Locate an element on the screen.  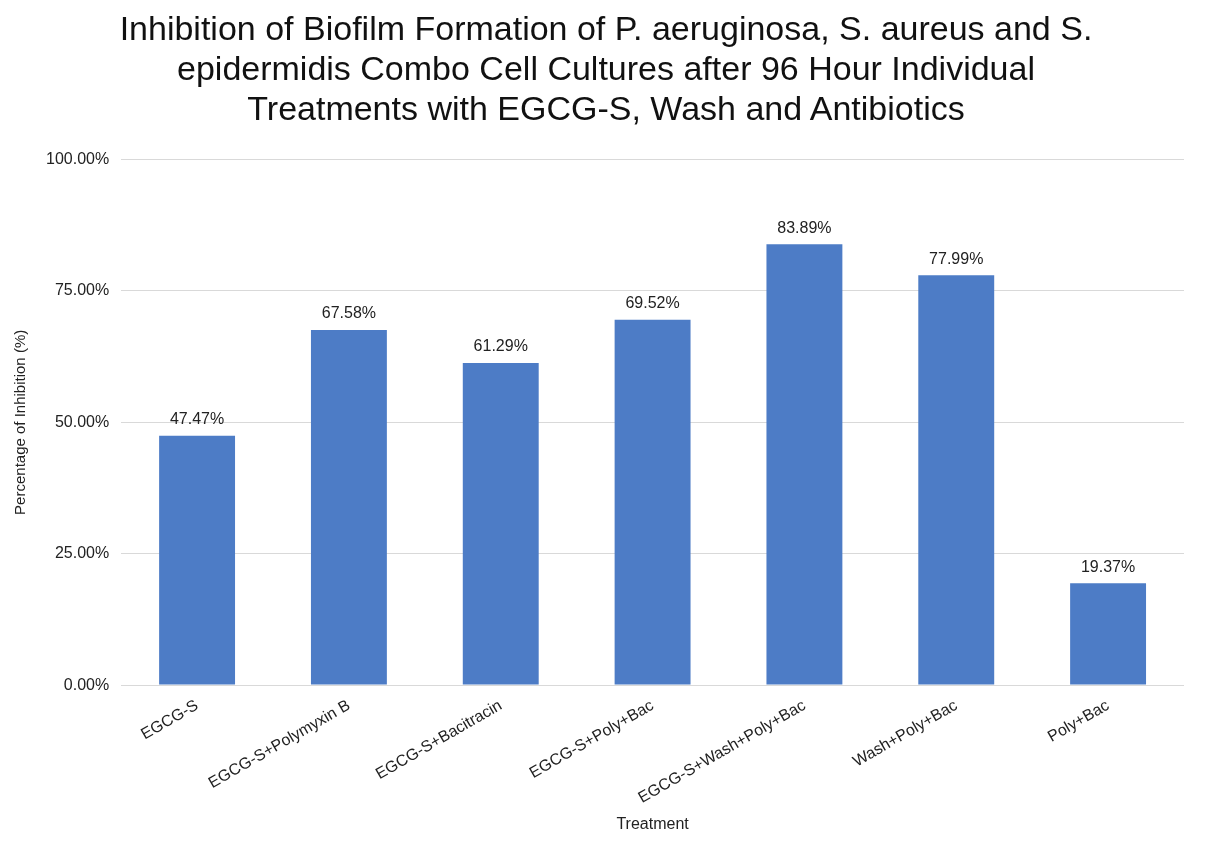
data-label: 19.37% is located at coordinates (1108, 566).